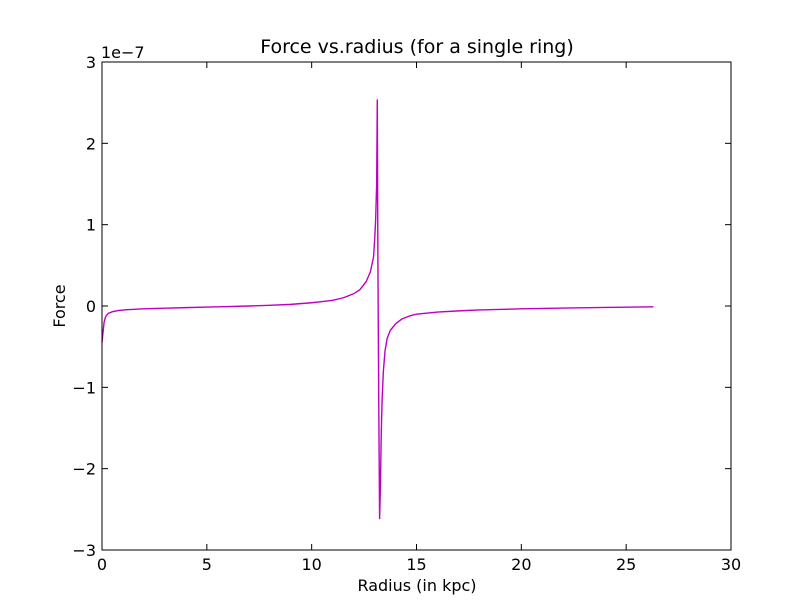  I want to click on y-tick-label: −2, so click(84, 469).